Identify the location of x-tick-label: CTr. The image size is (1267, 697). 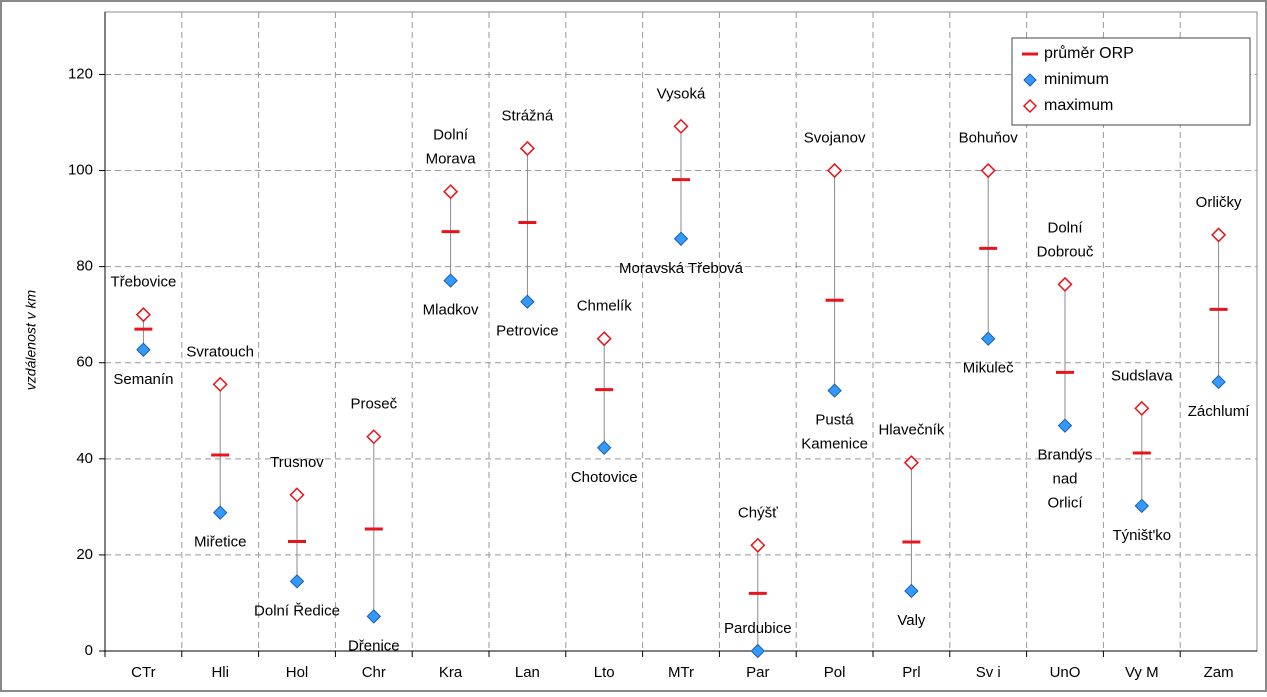
(143, 672).